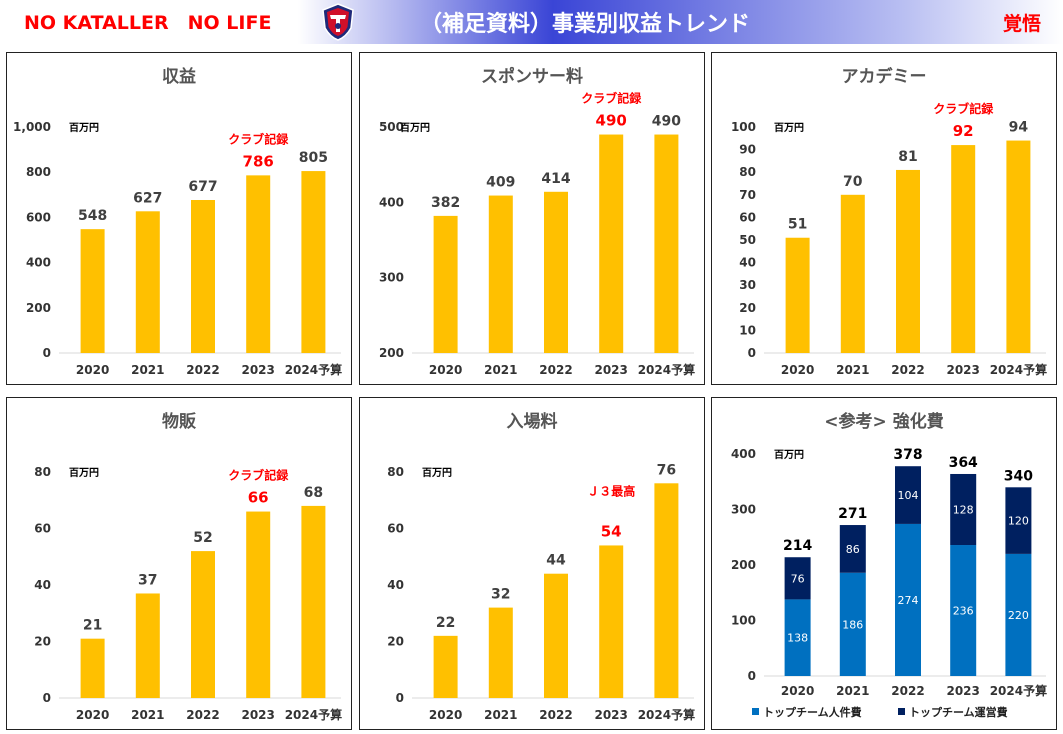  I want to click on data-label: 66, so click(258, 498).